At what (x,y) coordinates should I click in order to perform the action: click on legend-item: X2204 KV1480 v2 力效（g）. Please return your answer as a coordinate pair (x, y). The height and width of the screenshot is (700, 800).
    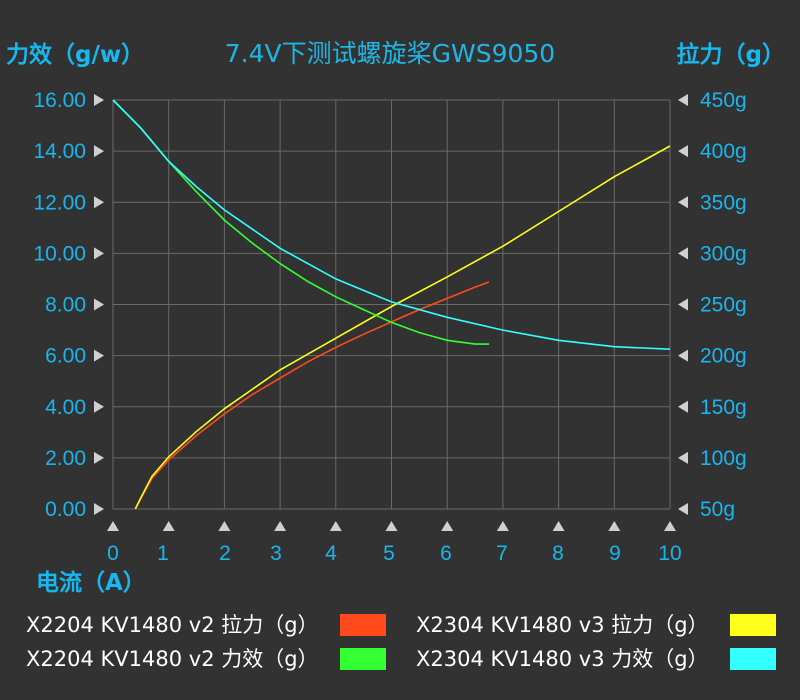
    Looking at the image, I should click on (206, 659).